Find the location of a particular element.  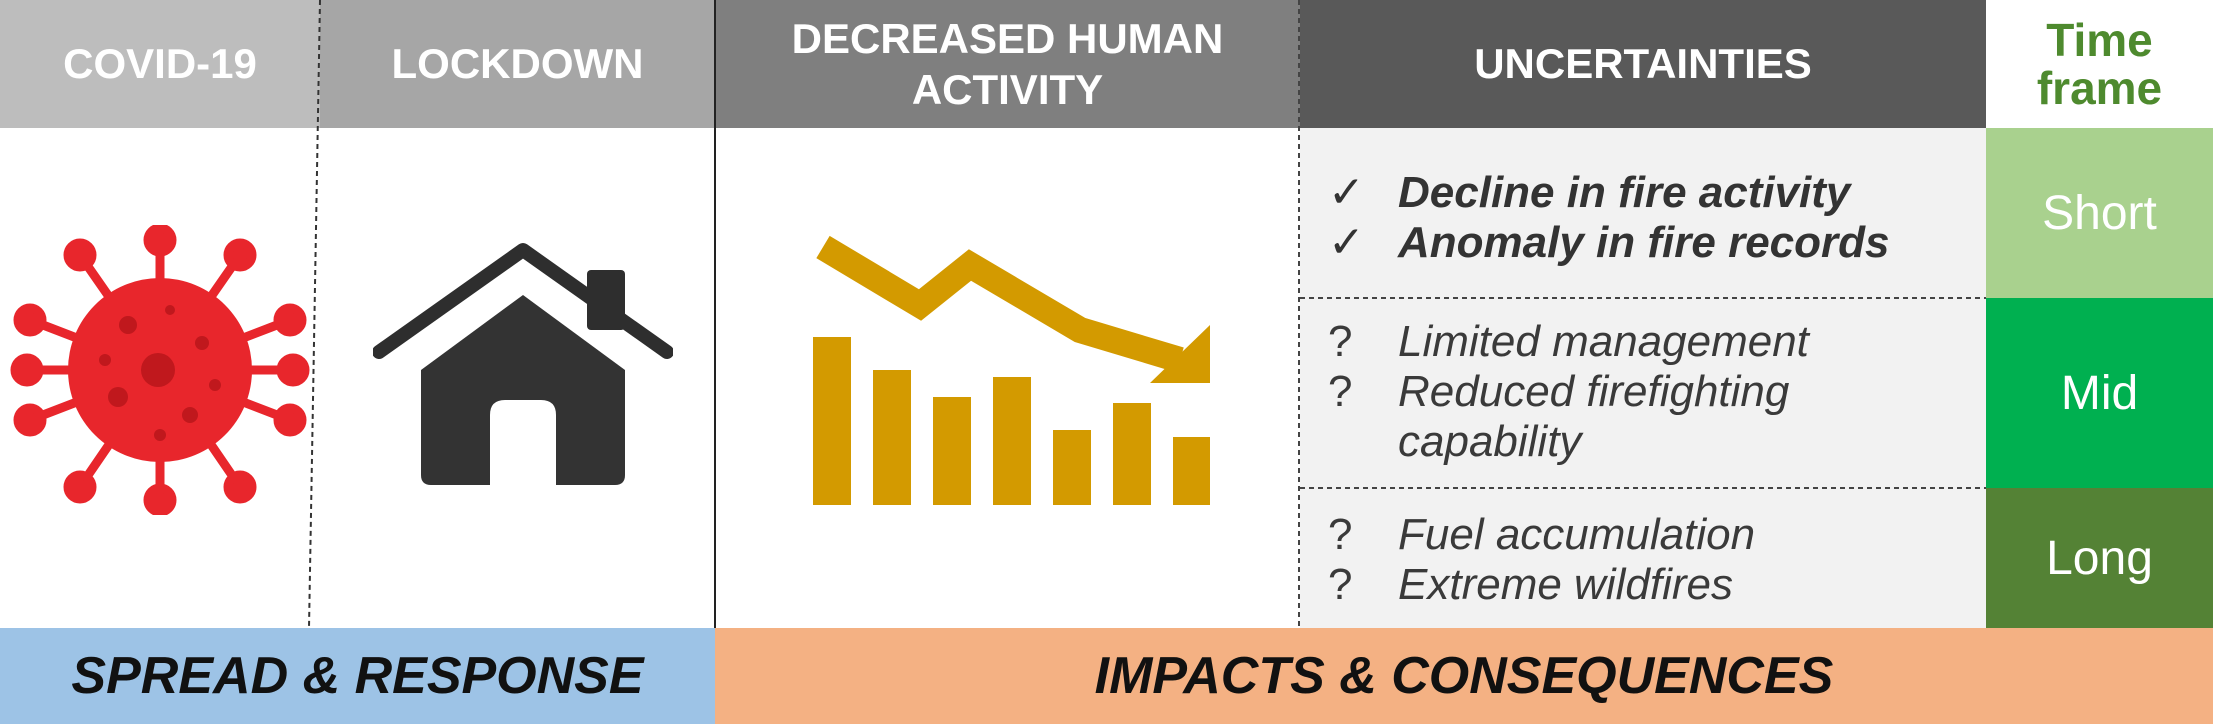

header-timeframe: Time frame is located at coordinates (2099, 64).